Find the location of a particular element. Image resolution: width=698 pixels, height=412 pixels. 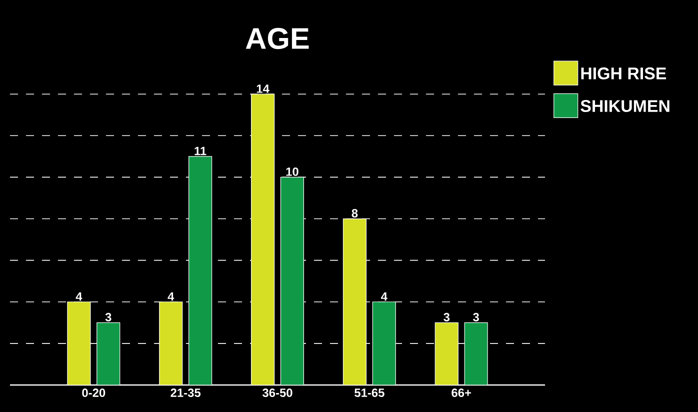

x-tick-label: 0-20 is located at coordinates (94, 392).